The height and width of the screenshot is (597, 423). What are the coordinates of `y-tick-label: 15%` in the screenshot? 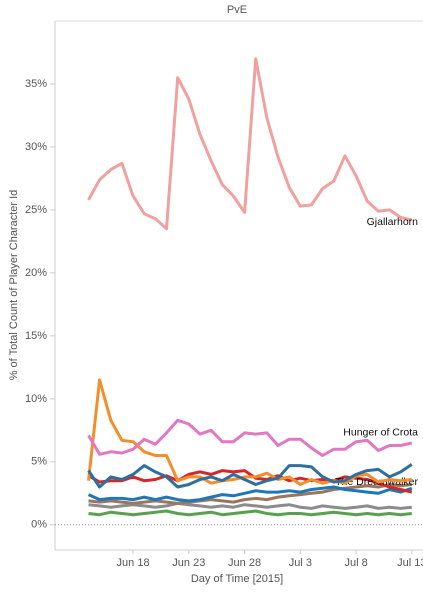 It's located at (36, 336).